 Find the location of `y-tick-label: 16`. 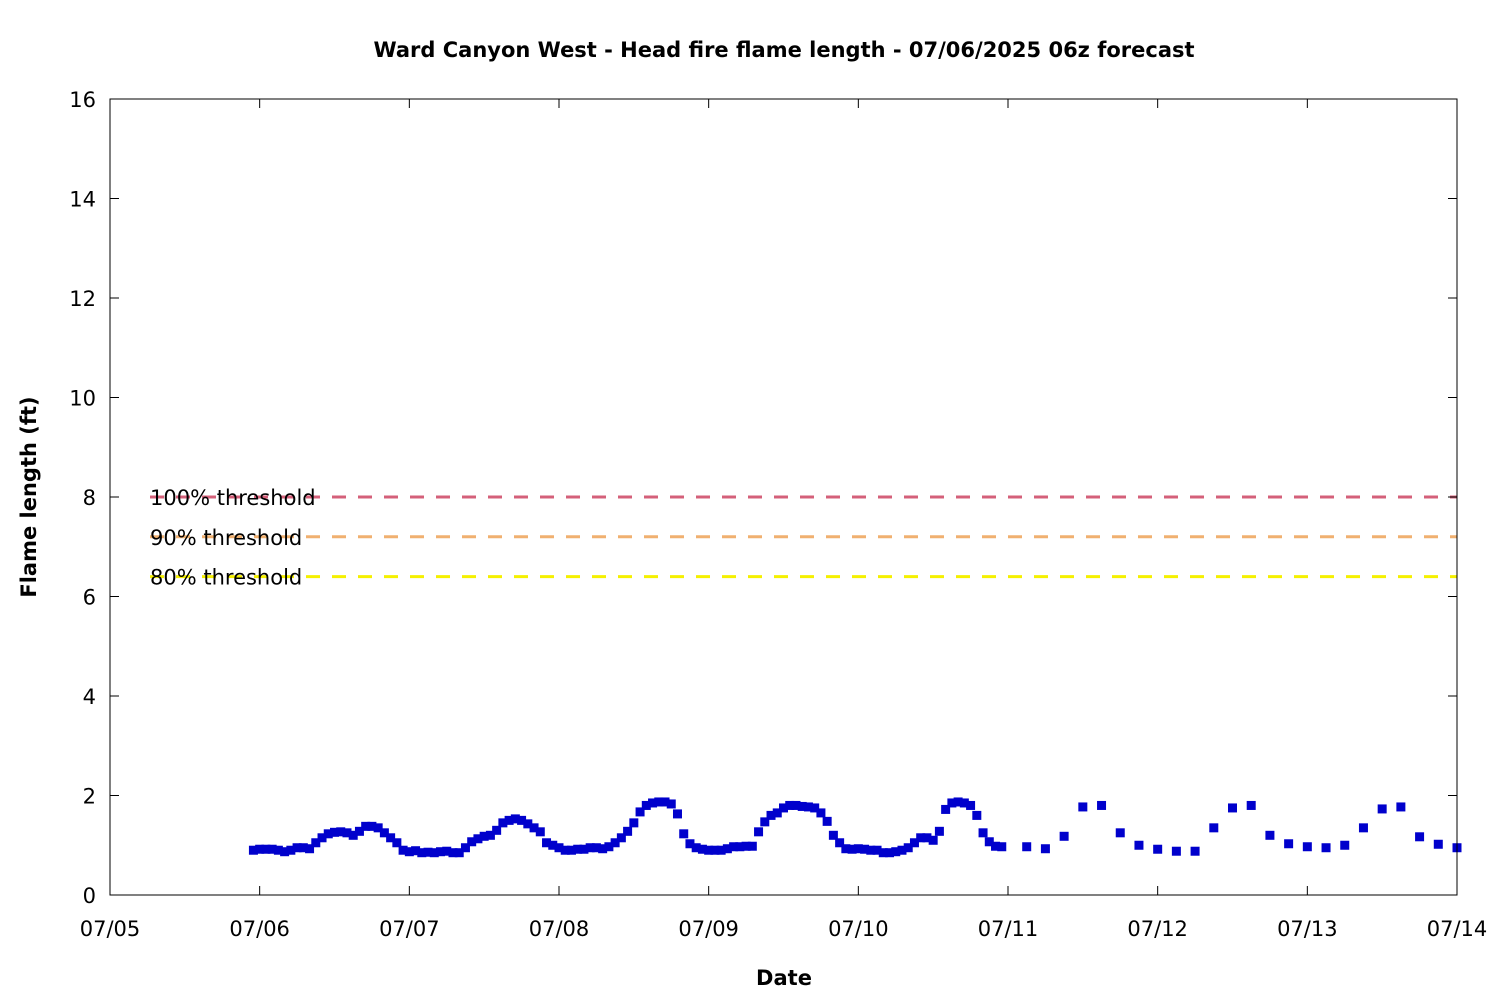

y-tick-label: 16 is located at coordinates (82, 100).